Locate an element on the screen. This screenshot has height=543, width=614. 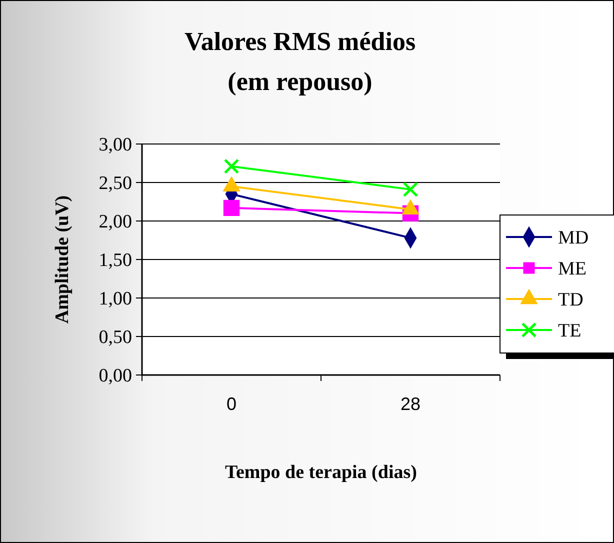
legend-label: ME is located at coordinates (572, 269).